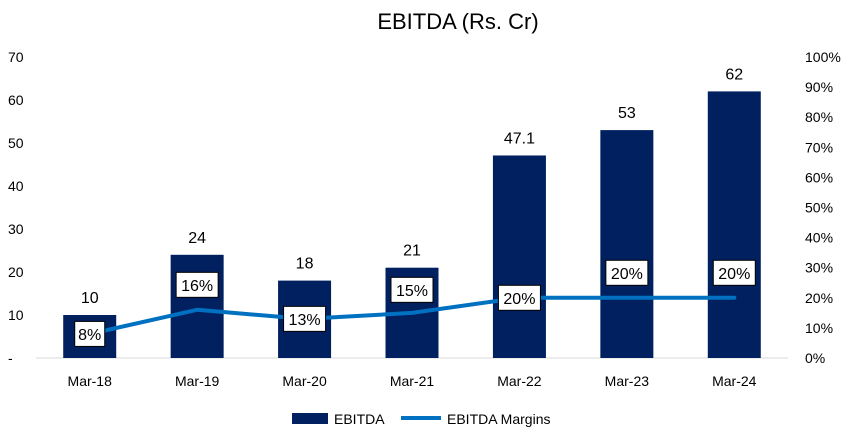 The width and height of the screenshot is (850, 440). I want to click on line-data-label-text: 16%, so click(197, 286).